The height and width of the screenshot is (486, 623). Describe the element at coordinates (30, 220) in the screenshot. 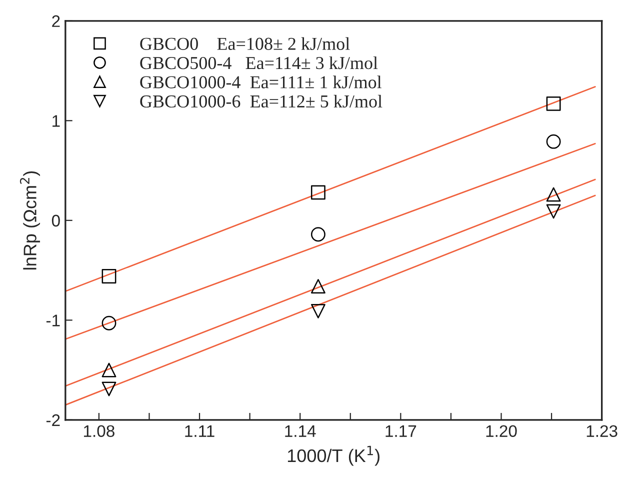

I see `y-axis-title: lnRp (Ωcm$^{2}$)` at that location.